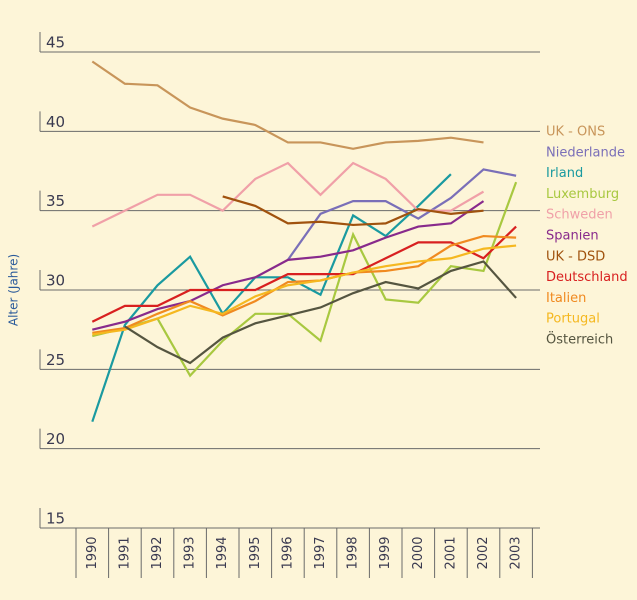 The width and height of the screenshot is (637, 600). I want to click on legend-label: Italien, so click(566, 298).